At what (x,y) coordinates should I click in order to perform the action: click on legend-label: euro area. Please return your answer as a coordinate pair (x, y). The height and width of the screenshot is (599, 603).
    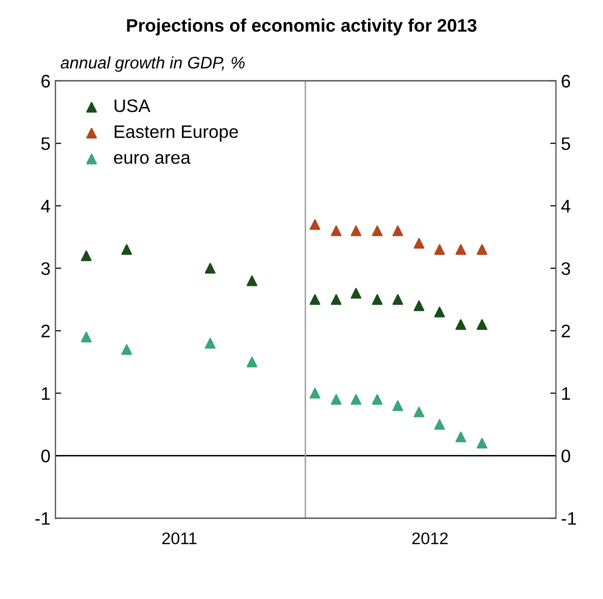
    Looking at the image, I should click on (152, 159).